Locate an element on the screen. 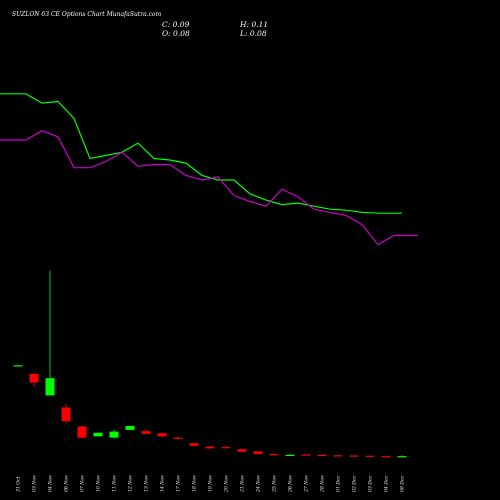  x-tick-label: 21 Nov is located at coordinates (243, 484).